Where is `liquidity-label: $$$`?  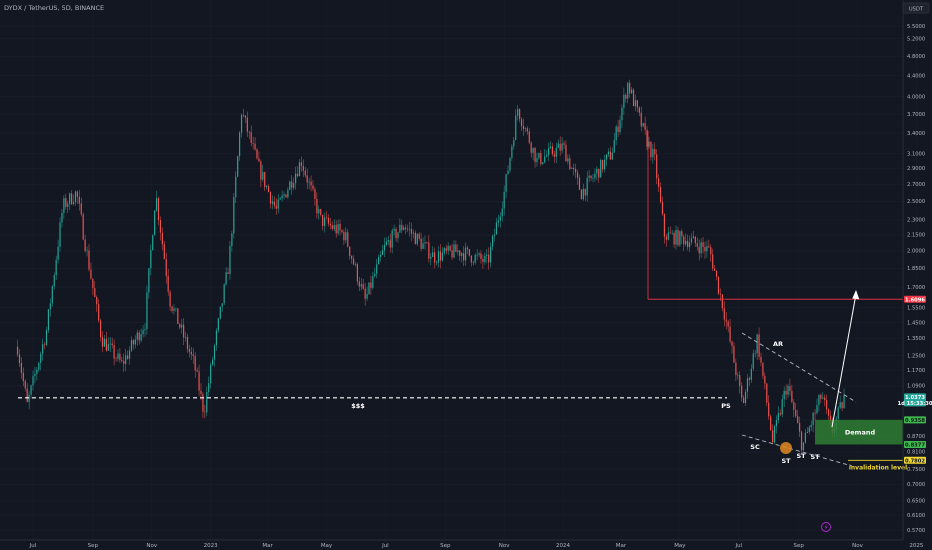 liquidity-label: $$$ is located at coordinates (358, 406).